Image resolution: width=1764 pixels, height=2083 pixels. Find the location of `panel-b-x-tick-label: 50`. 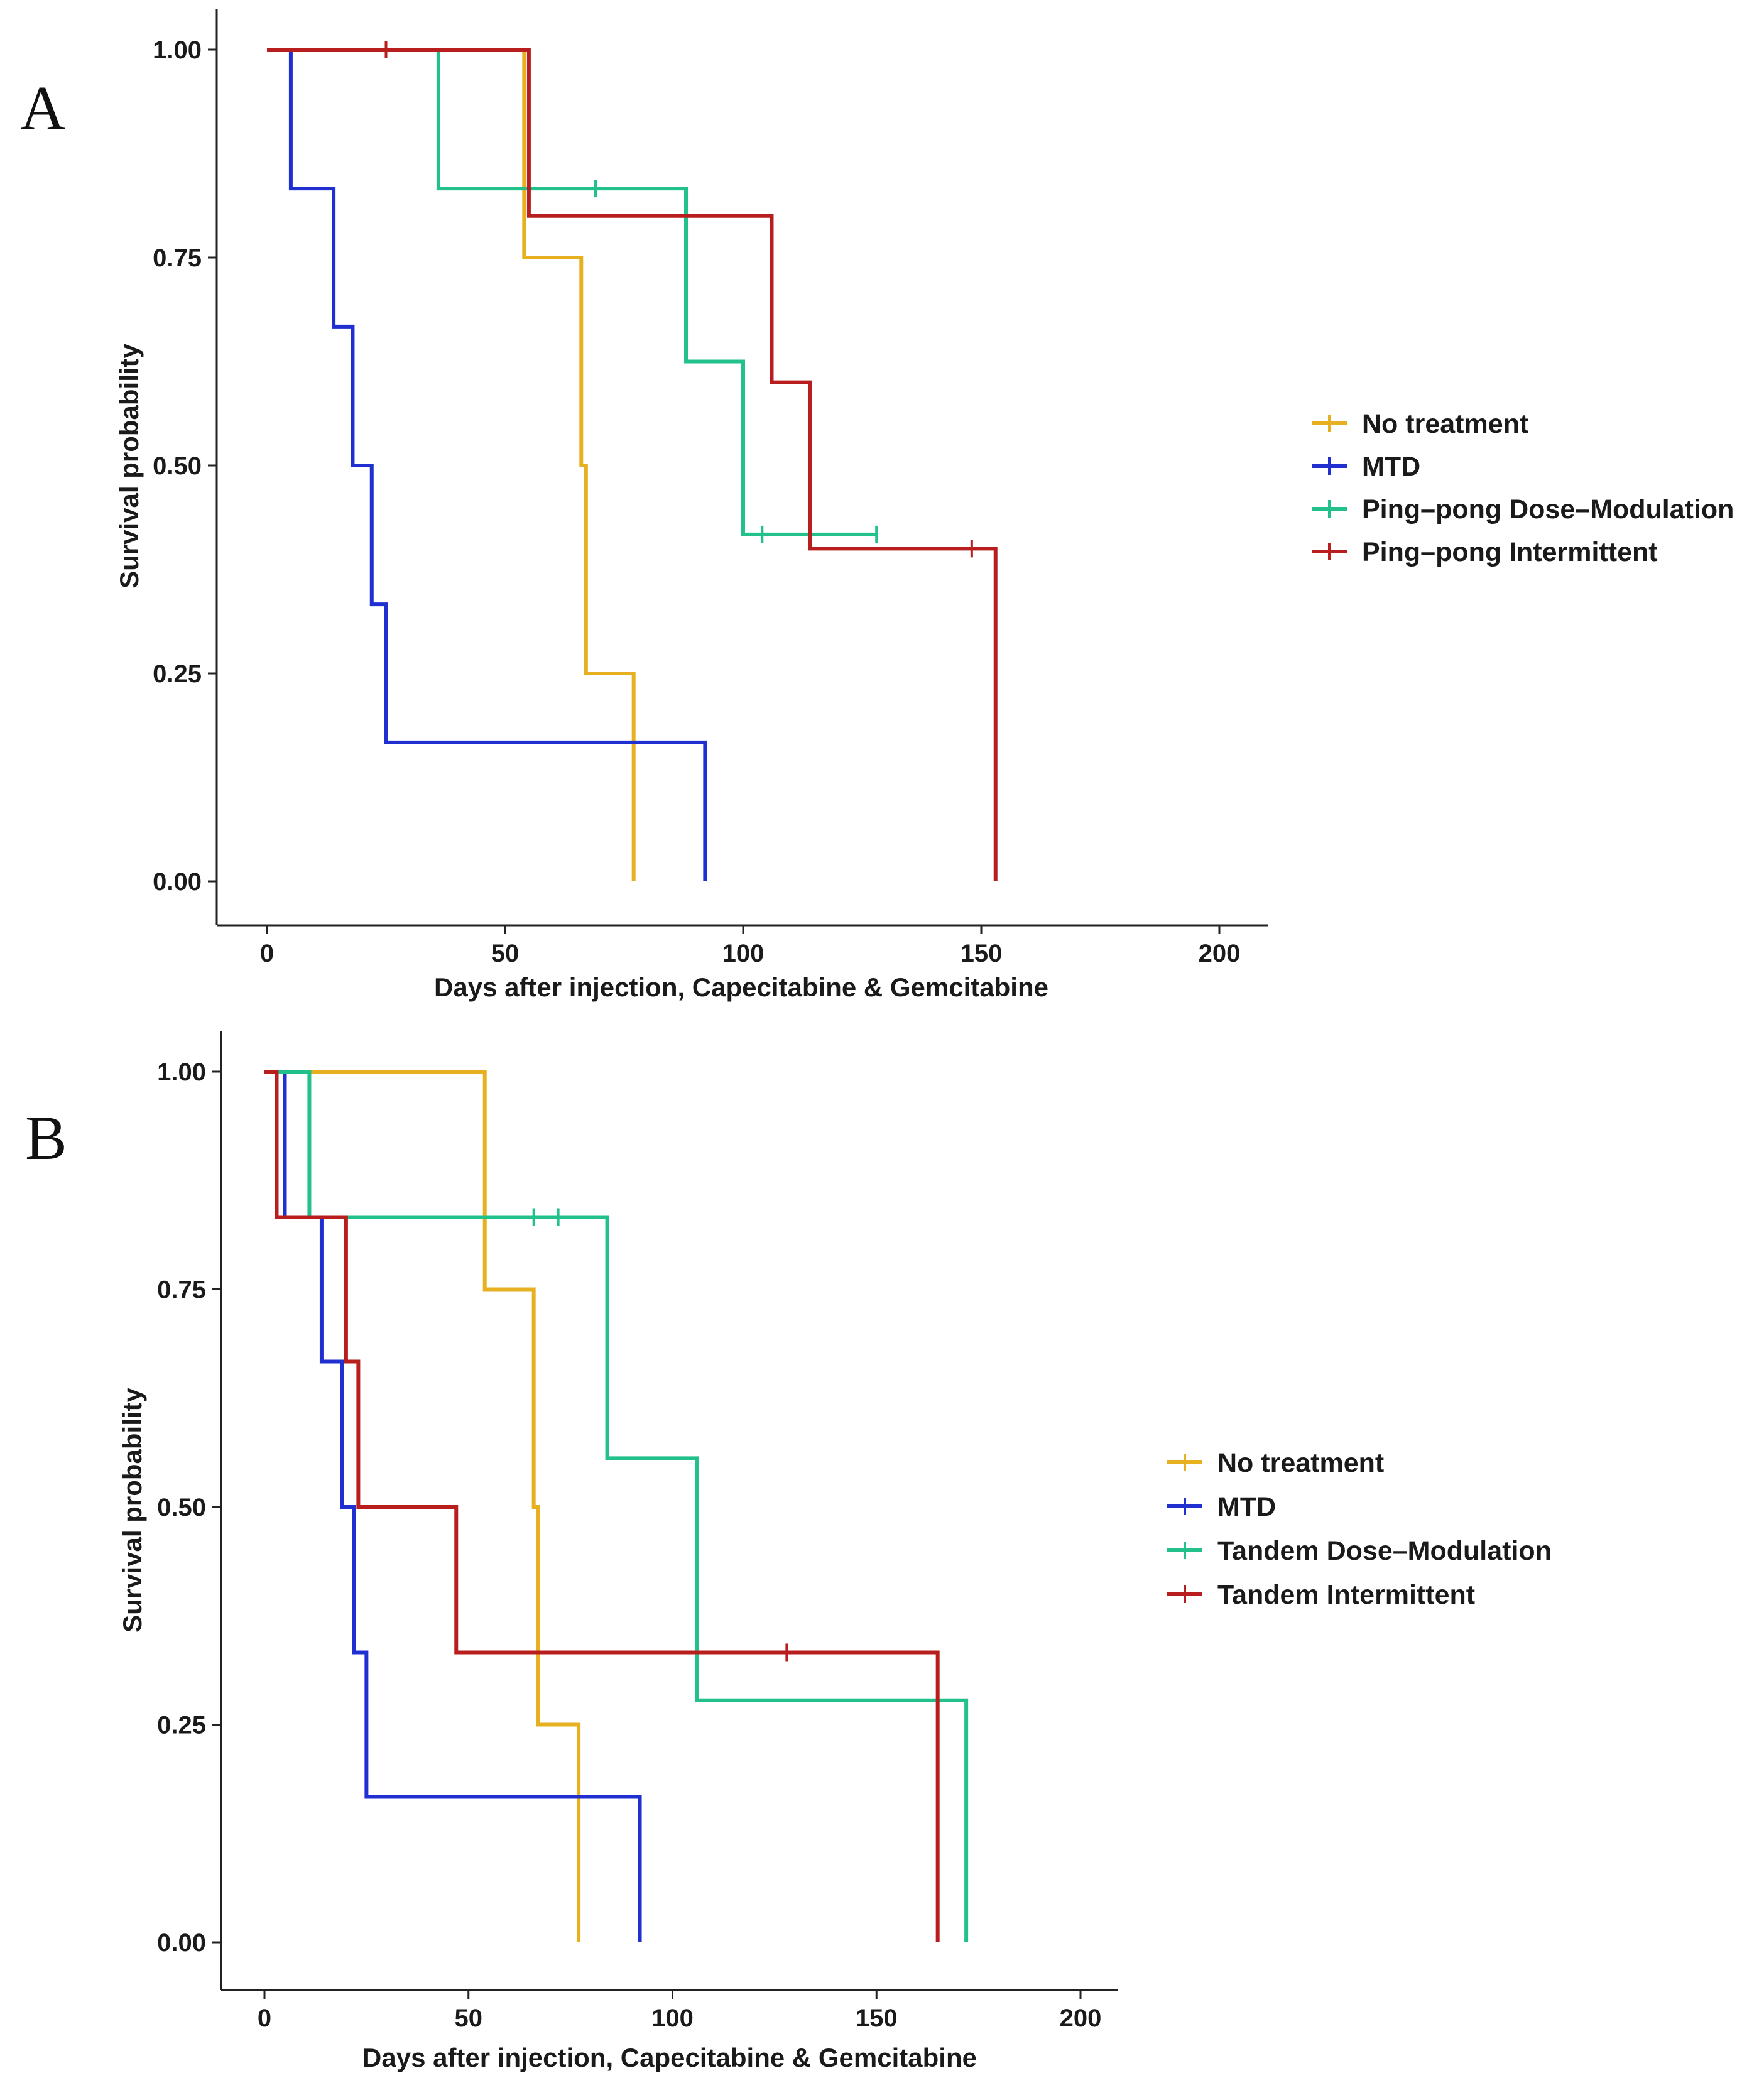

panel-b-x-tick-label: 50 is located at coordinates (469, 2018).